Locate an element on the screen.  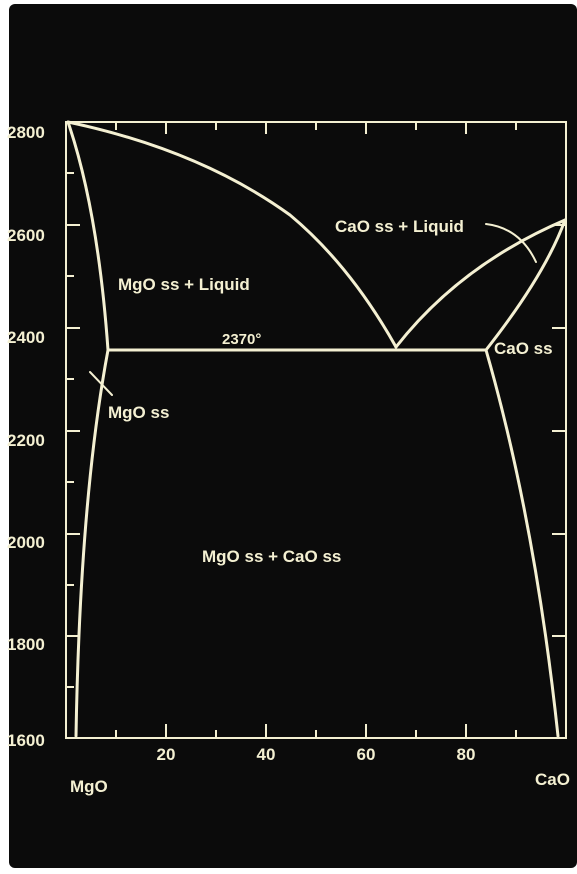
cao-liquid-leader is located at coordinates (511, 243).